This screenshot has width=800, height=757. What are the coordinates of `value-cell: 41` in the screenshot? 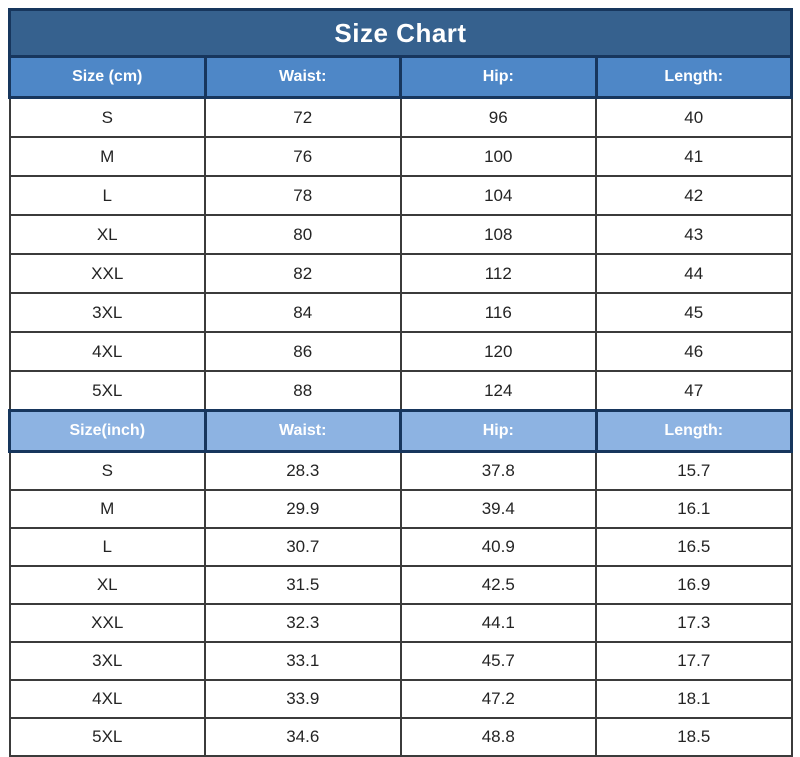 It's located at (694, 156).